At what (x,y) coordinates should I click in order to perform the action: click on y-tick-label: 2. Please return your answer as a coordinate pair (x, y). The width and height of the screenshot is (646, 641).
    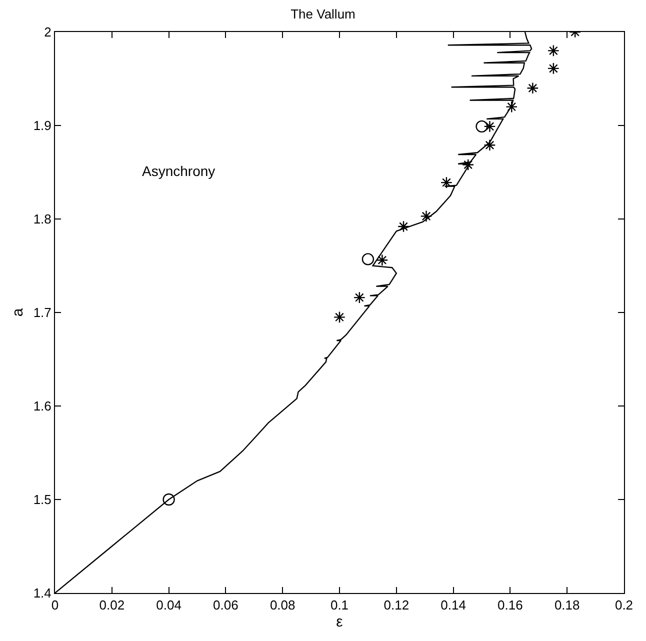
    Looking at the image, I should click on (48, 32).